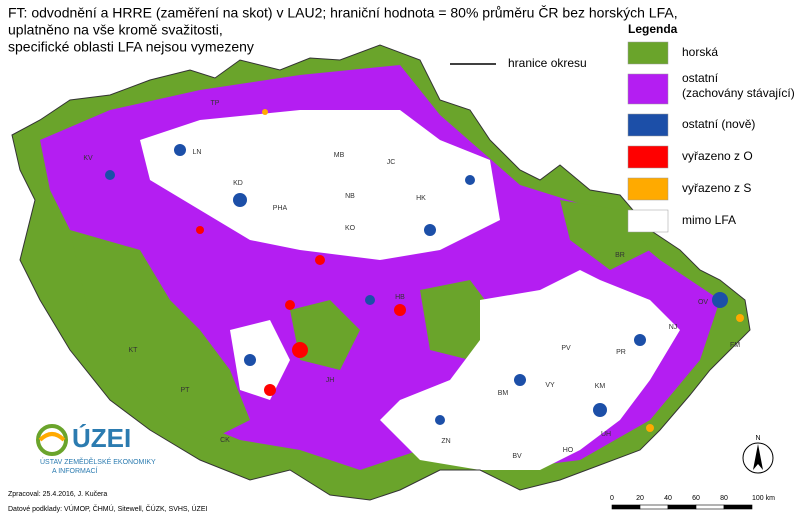 This screenshot has height=531, width=800. What do you see at coordinates (547, 63) in the screenshot?
I see `border-legend: hranice okresu` at bounding box center [547, 63].